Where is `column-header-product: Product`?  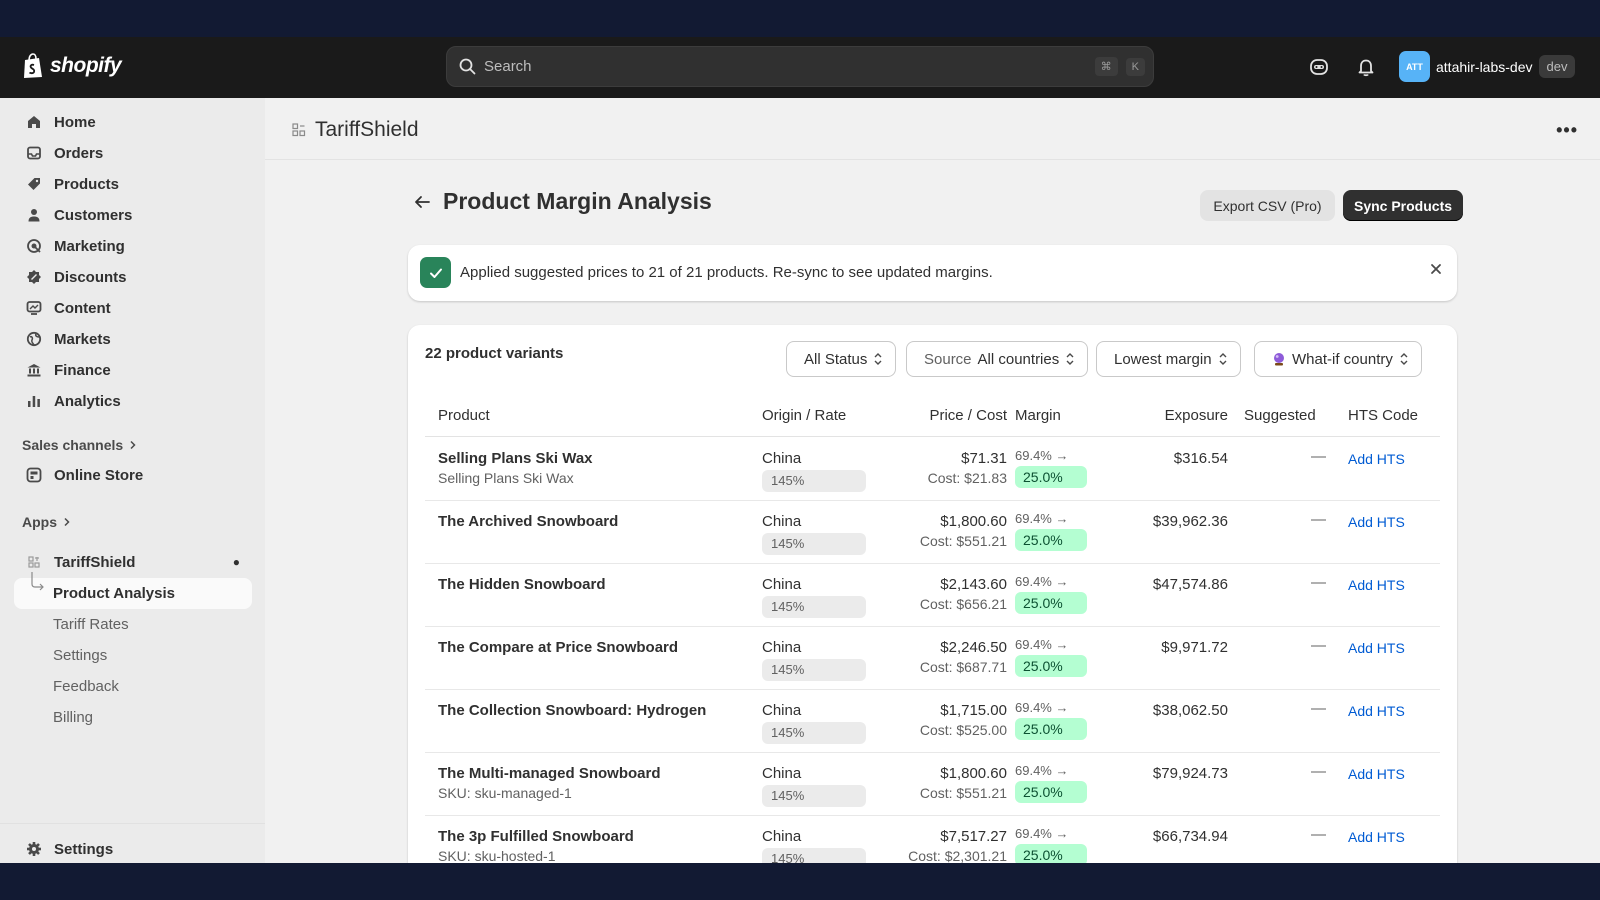
column-header-product: Product is located at coordinates (464, 415).